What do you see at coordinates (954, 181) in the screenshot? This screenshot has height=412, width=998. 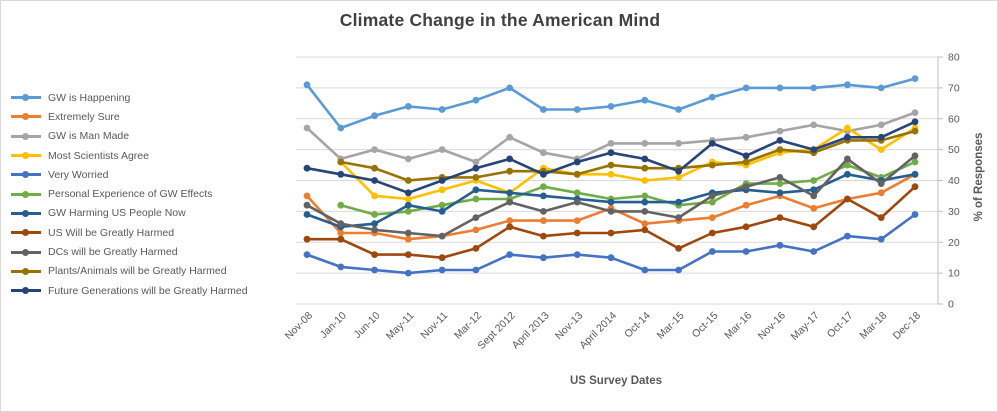 I see `y-tick-label: 40` at bounding box center [954, 181].